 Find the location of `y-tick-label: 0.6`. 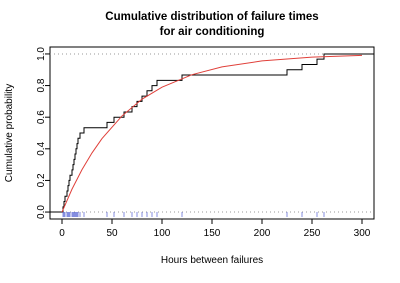

y-tick-label: 0.6 is located at coordinates (41, 117).